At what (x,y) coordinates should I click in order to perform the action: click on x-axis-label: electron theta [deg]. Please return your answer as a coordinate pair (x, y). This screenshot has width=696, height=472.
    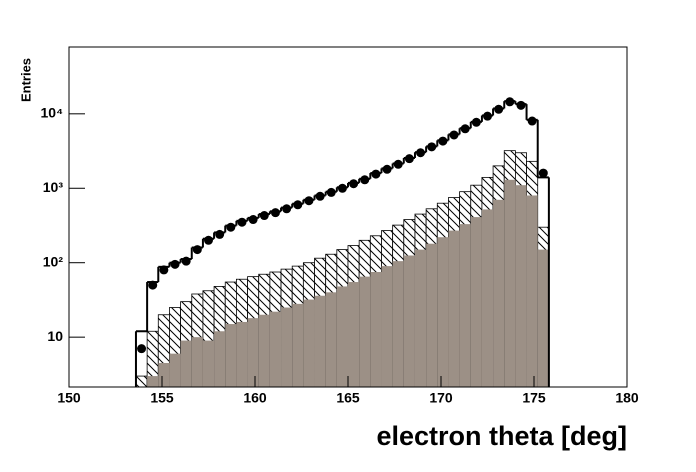
    Looking at the image, I should click on (501, 436).